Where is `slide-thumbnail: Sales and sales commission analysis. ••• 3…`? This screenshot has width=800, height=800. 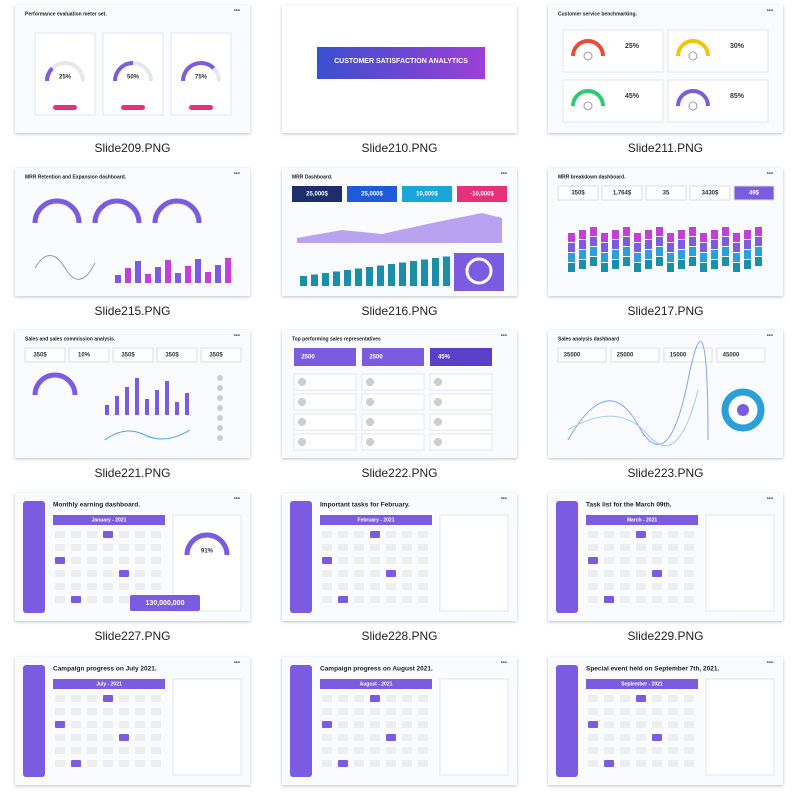 slide-thumbnail: Sales and sales commission analysis. ••• 3… is located at coordinates (132, 394).